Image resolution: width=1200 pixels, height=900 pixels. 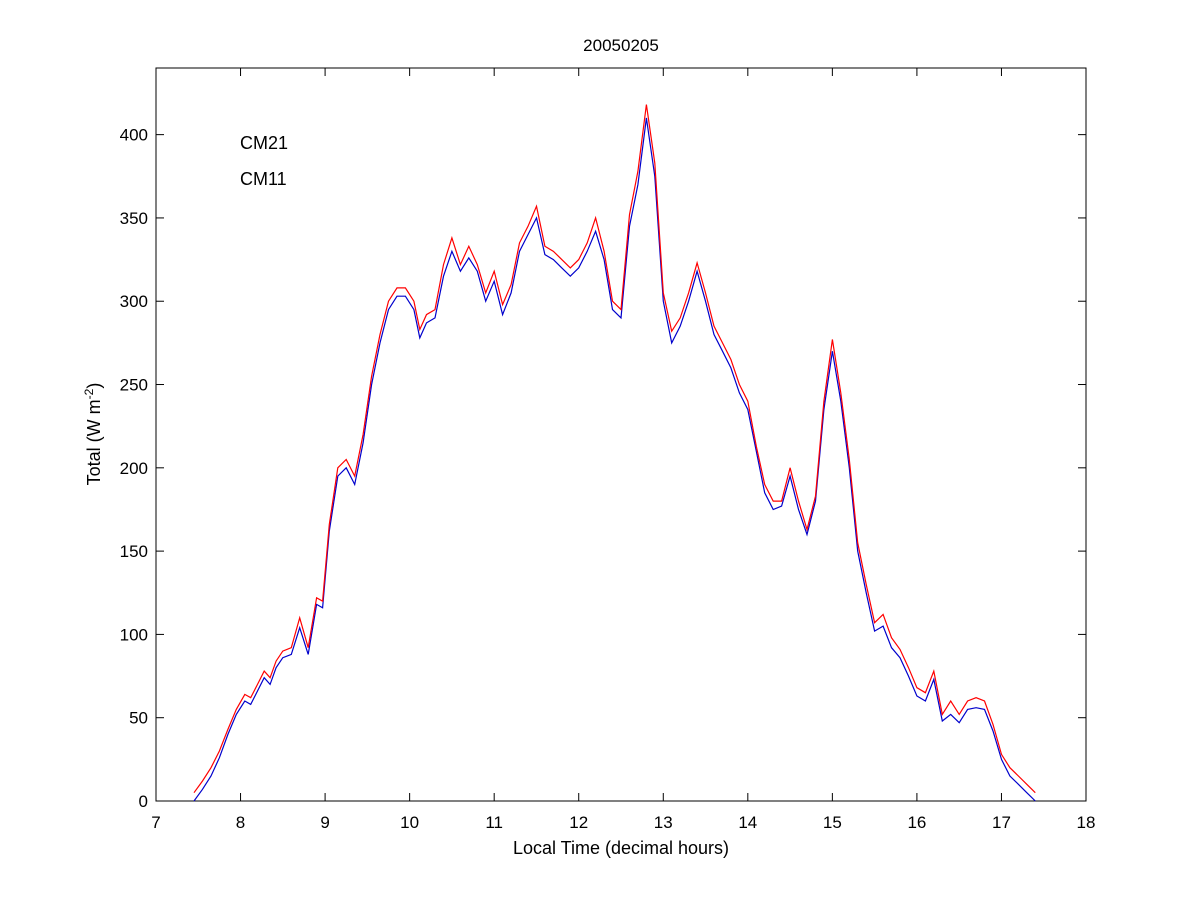 What do you see at coordinates (89, 393) in the screenshot?
I see `y-axis-label-superscript: -2` at bounding box center [89, 393].